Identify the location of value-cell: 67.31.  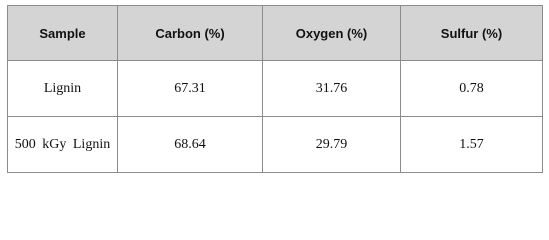
(190, 88).